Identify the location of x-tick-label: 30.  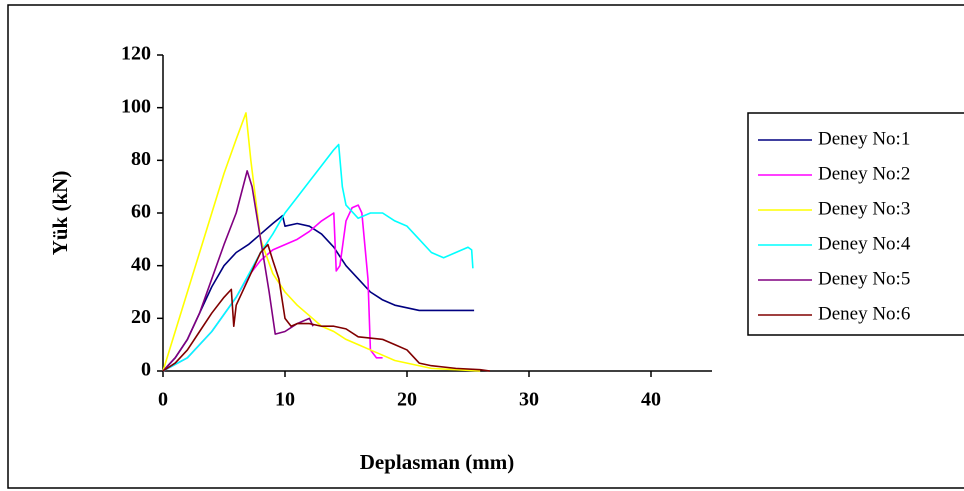
(529, 400).